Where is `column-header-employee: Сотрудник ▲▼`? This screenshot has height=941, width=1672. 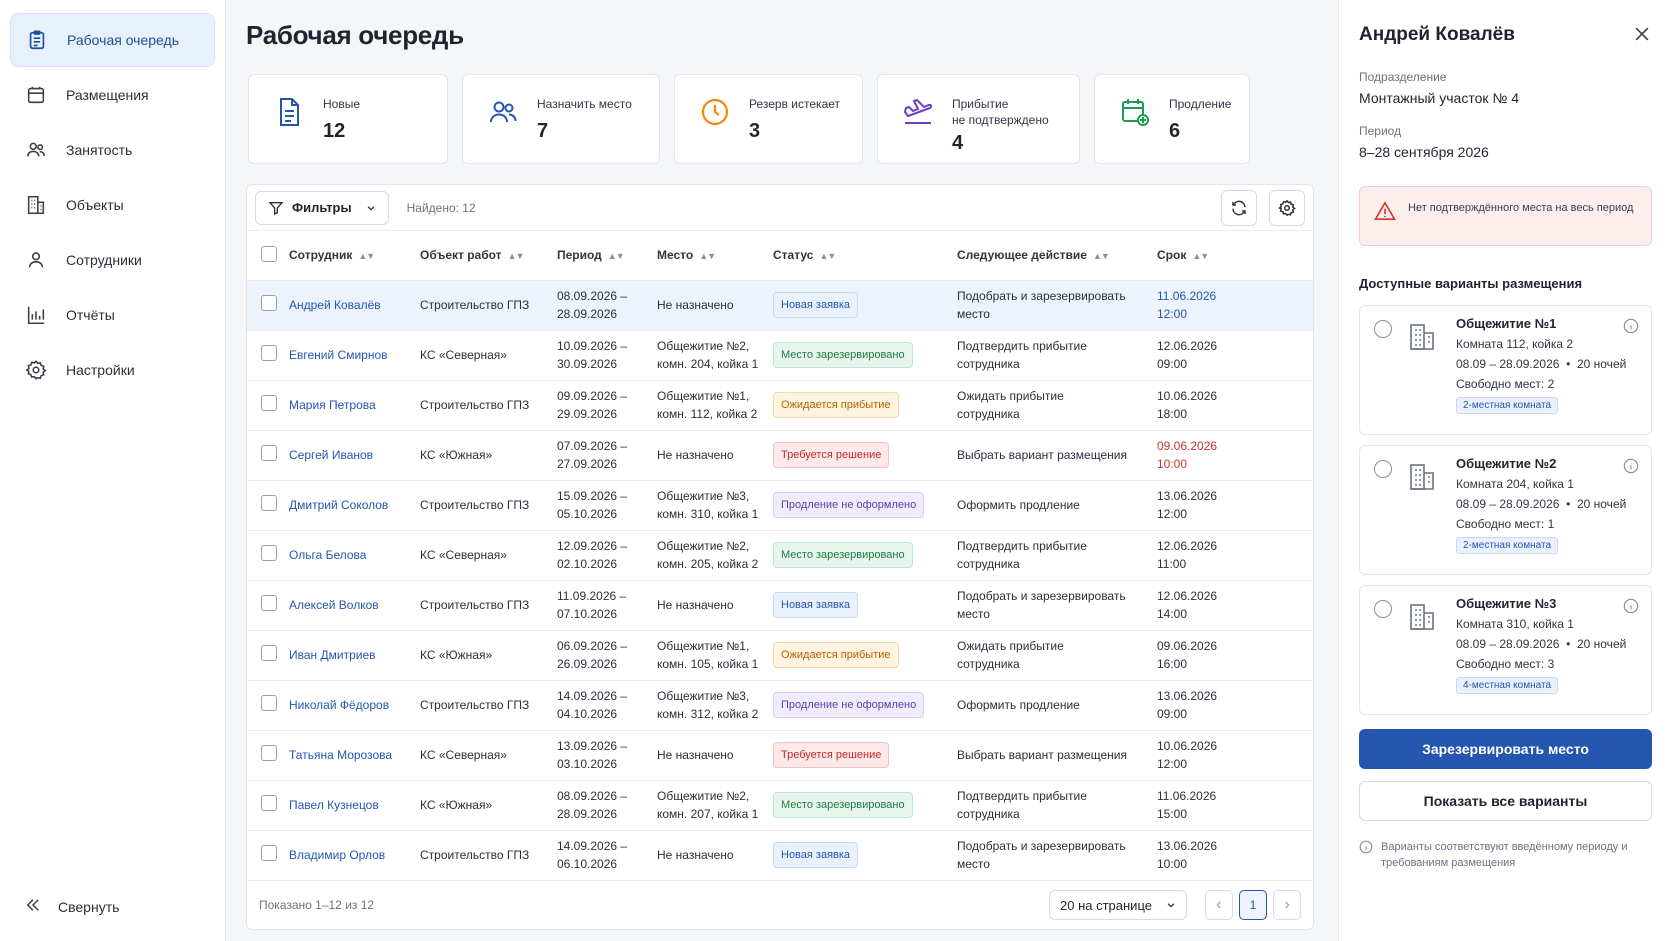
column-header-employee: Сотрудник ▲▼ is located at coordinates (354, 256).